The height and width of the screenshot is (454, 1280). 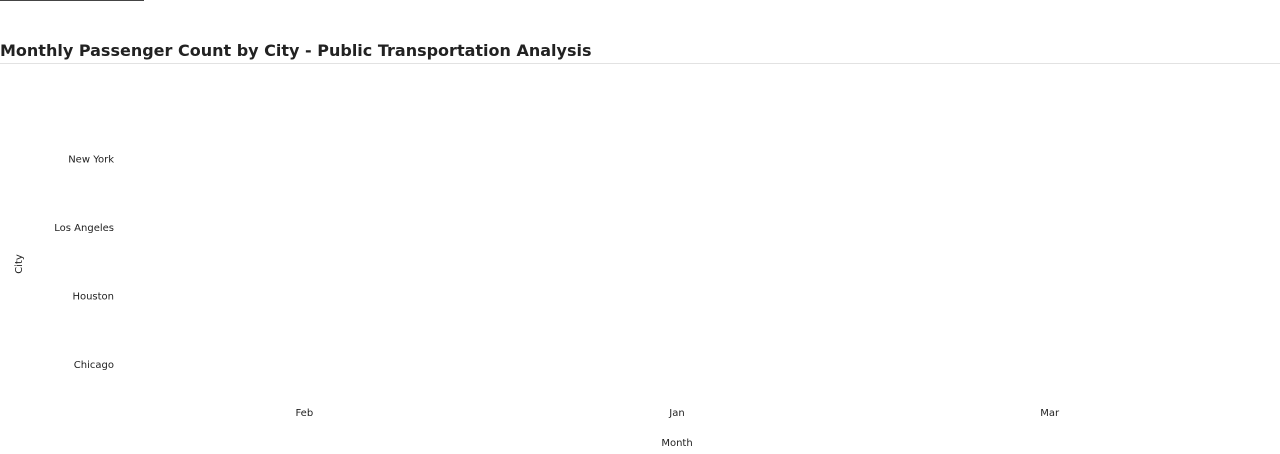 I want to click on y-axis-label: City, so click(x=19, y=264).